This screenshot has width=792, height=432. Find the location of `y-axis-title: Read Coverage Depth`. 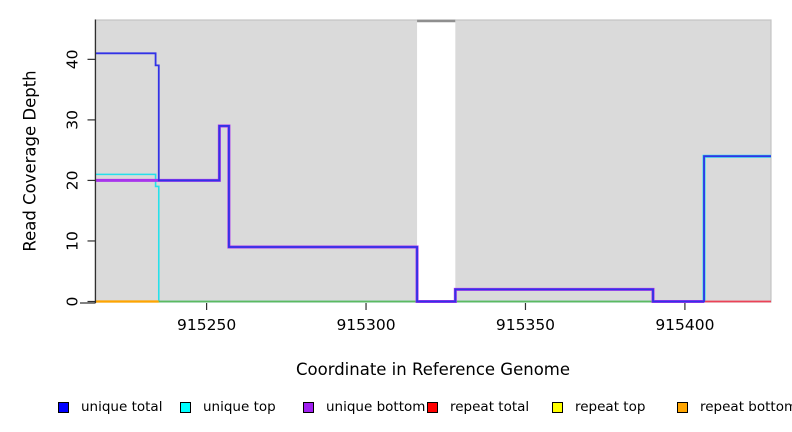

y-axis-title: Read Coverage Depth is located at coordinates (30, 161).